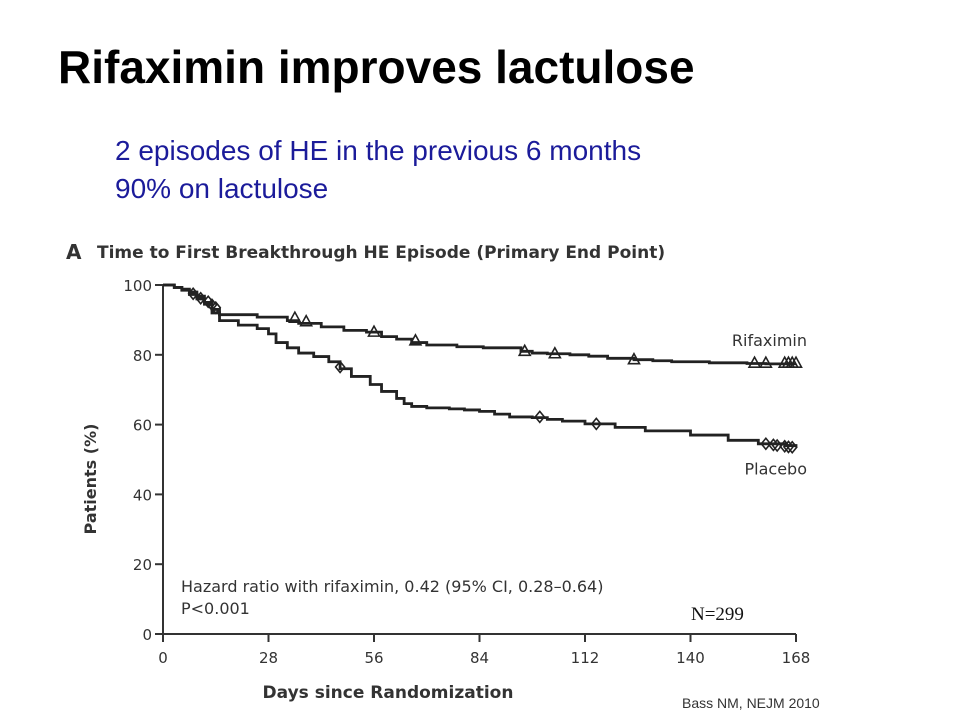 The width and height of the screenshot is (960, 720). I want to click on sample-size-label: N=299, so click(717, 614).